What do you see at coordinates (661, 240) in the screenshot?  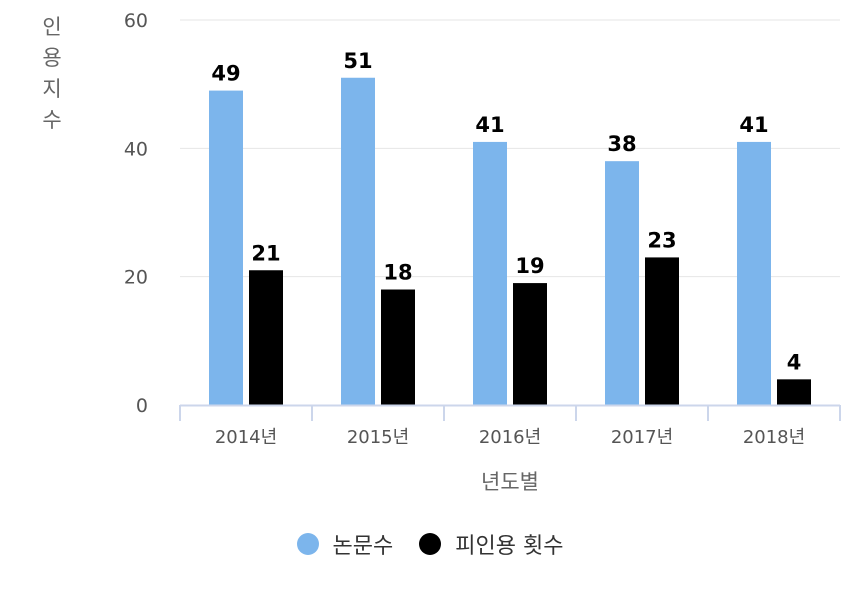 I see `data-label: 23` at bounding box center [661, 240].